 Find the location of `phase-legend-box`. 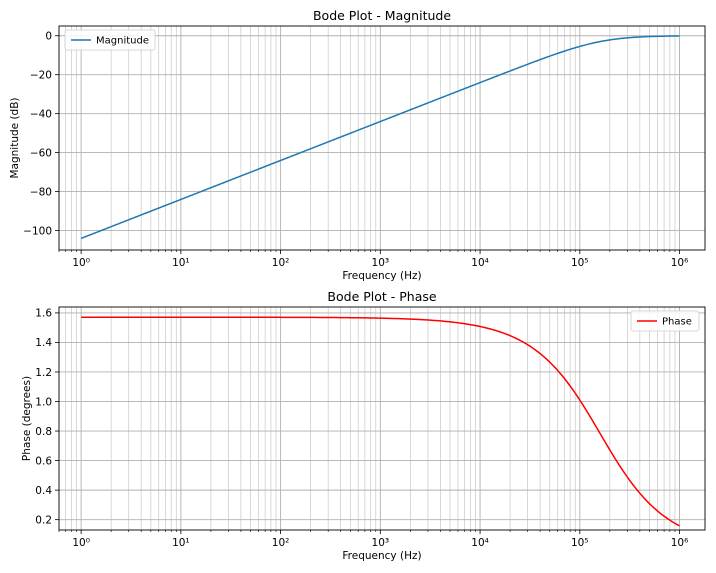

phase-legend-box is located at coordinates (665, 321).